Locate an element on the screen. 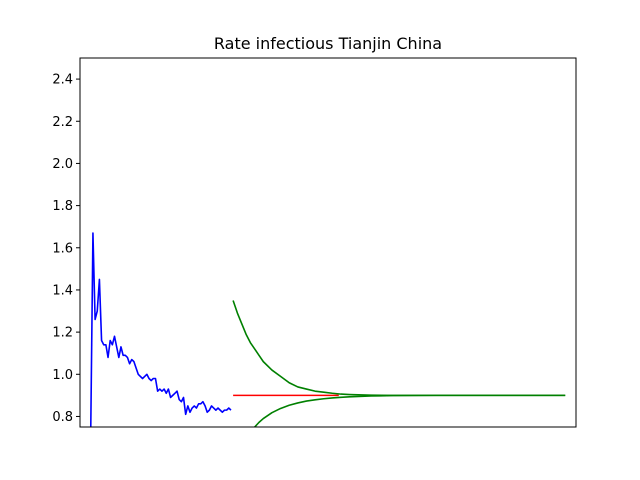 This screenshot has width=640, height=480. chart-title: Rate infectious Tianjin China is located at coordinates (328, 43).